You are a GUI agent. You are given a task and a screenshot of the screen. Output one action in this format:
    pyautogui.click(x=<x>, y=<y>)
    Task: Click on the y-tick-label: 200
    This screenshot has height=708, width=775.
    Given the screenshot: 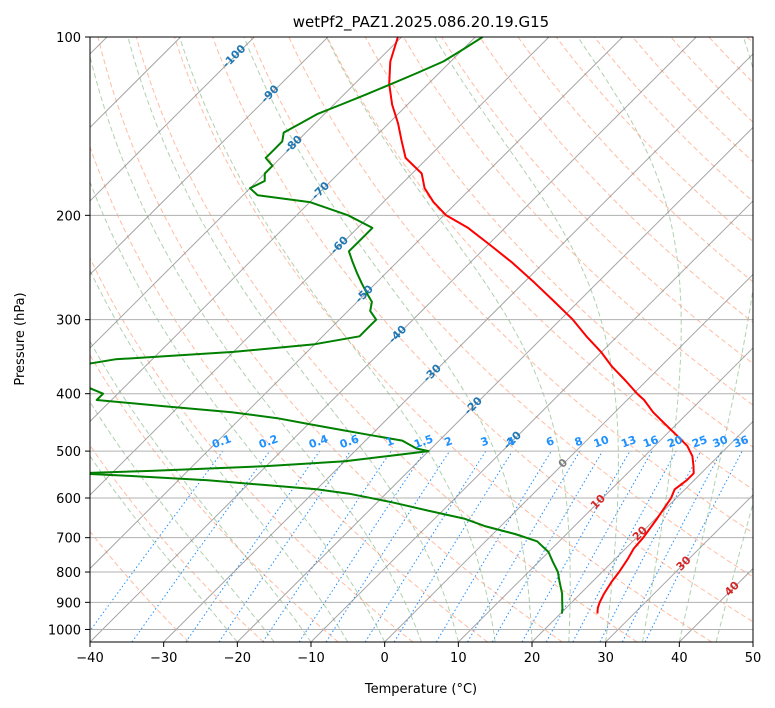 What is the action you would take?
    pyautogui.click(x=68, y=216)
    